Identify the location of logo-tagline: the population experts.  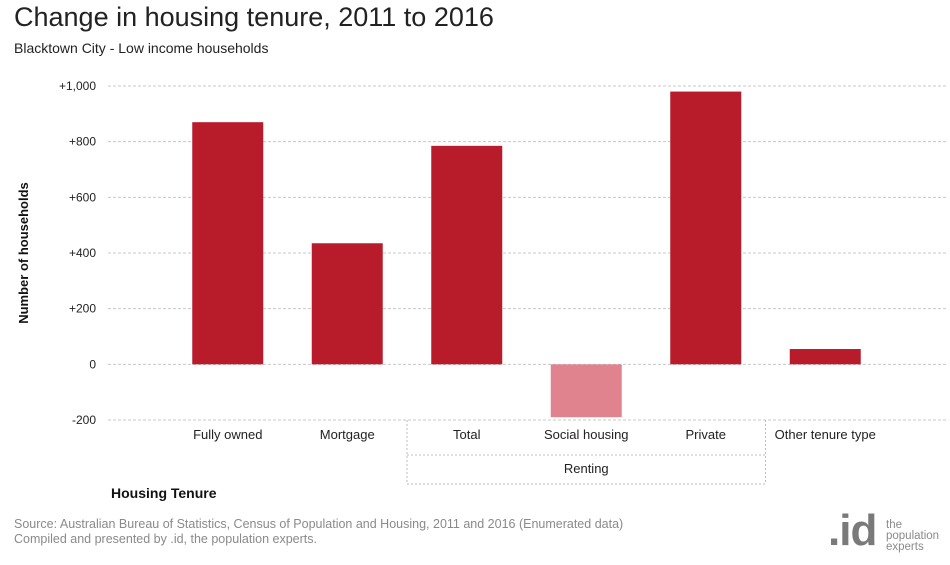
(913, 536).